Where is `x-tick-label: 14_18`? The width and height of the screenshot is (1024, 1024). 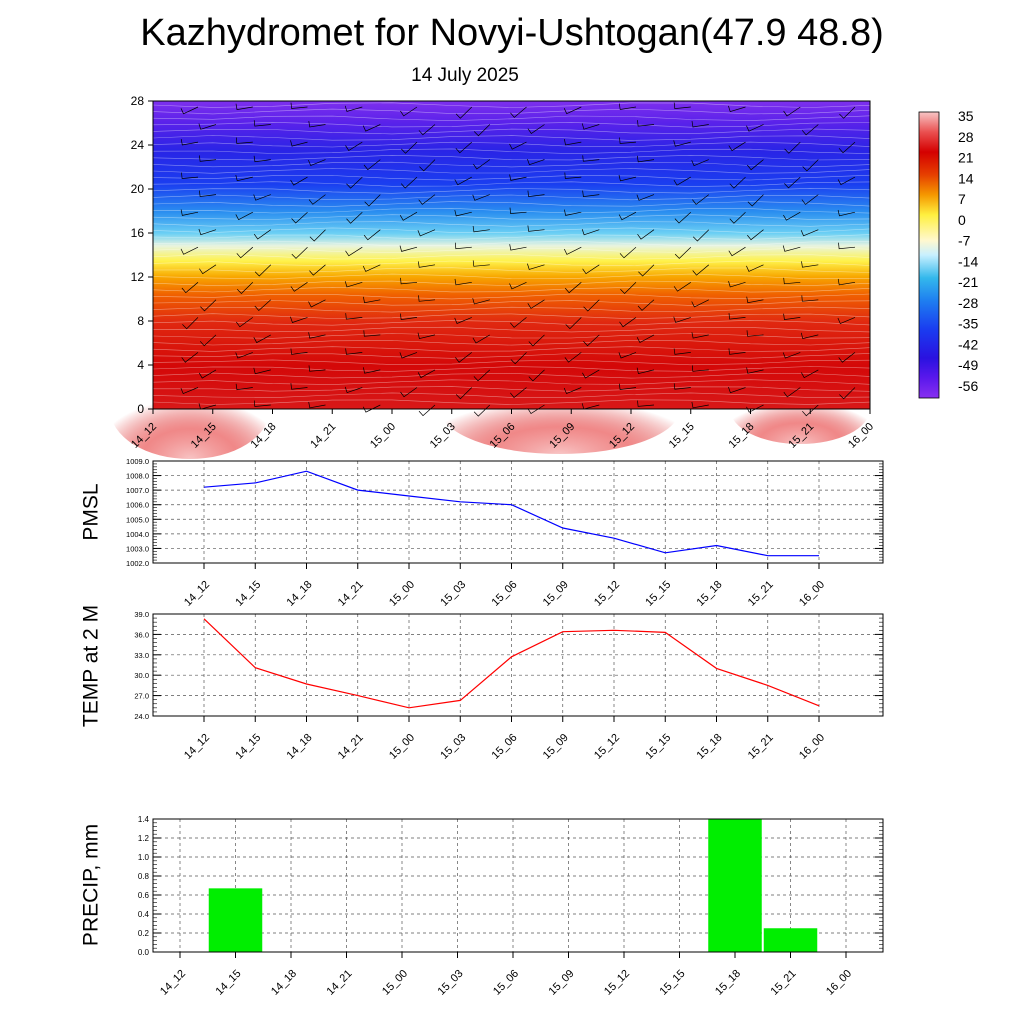 x-tick-label: 14_18 is located at coordinates (284, 983).